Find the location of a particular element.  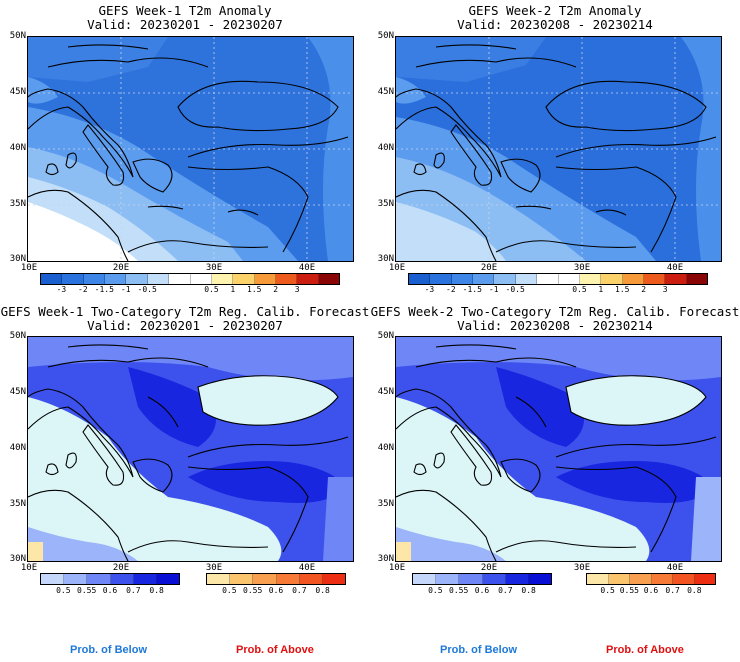

below-colorbar is located at coordinates (110, 579).